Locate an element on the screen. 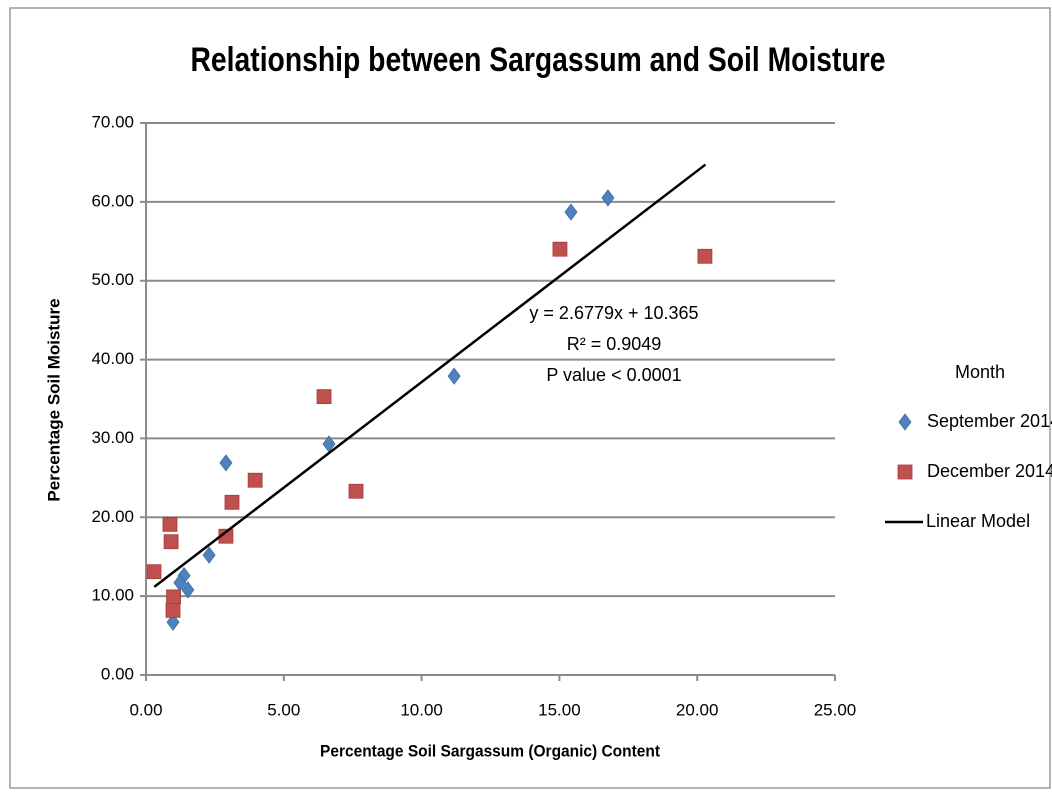 This screenshot has height=798, width=1052. legend-label: December 2014 is located at coordinates (989, 471).